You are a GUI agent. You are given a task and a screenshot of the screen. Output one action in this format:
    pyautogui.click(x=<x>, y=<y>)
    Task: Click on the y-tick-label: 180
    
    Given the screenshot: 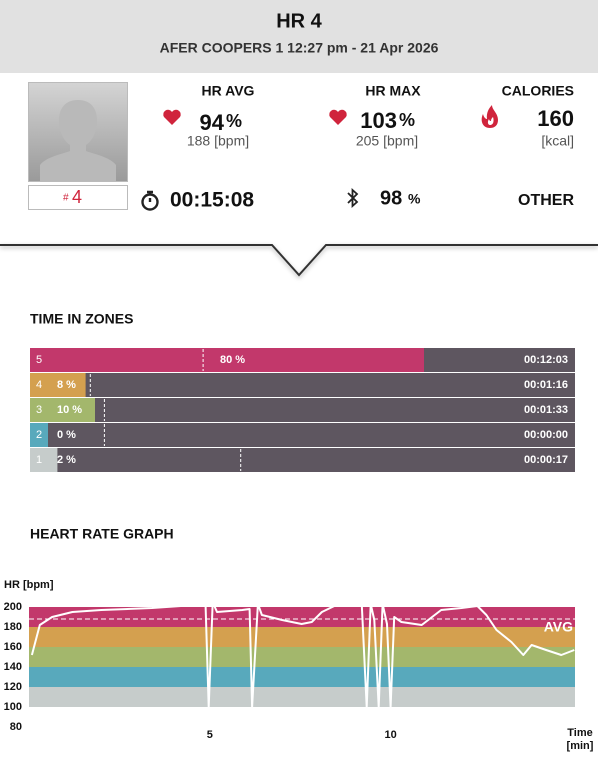 What is the action you would take?
    pyautogui.click(x=13, y=627)
    